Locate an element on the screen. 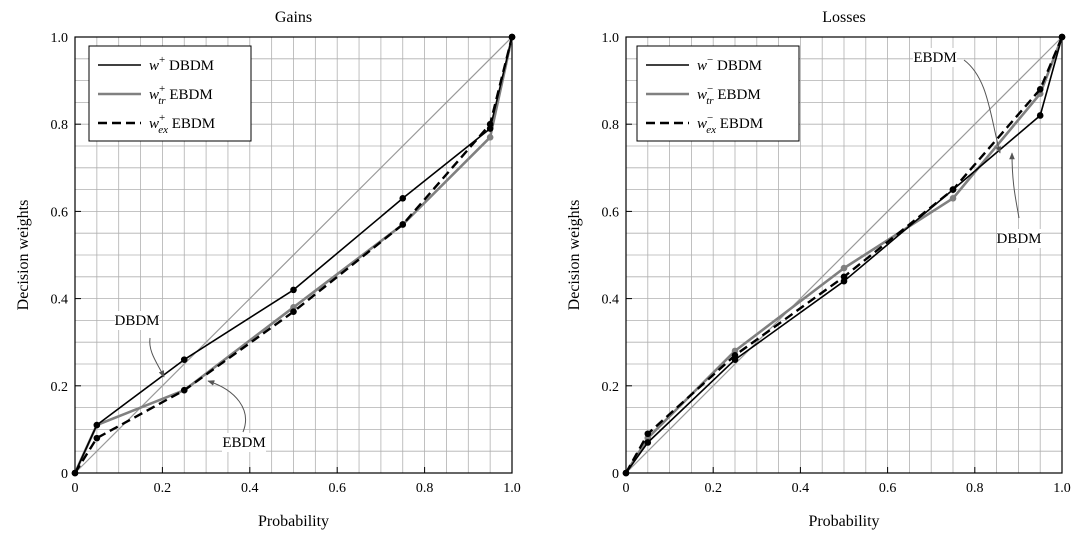  legend: w− DBDM w− tr EBDM w− ex EBDM is located at coordinates (718, 93).